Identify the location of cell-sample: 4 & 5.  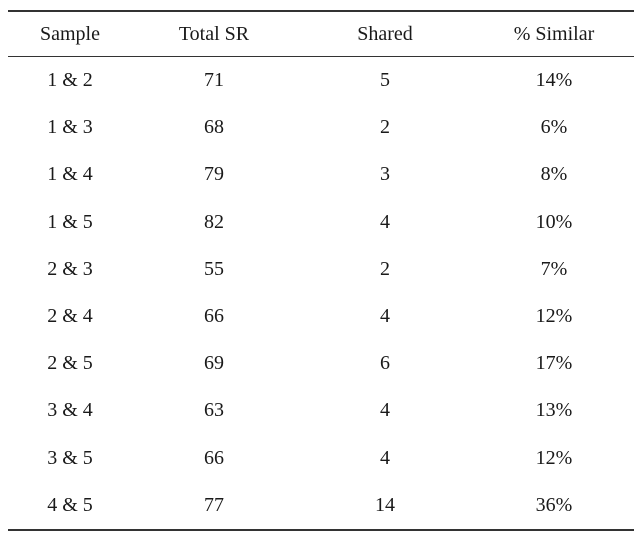
(70, 504).